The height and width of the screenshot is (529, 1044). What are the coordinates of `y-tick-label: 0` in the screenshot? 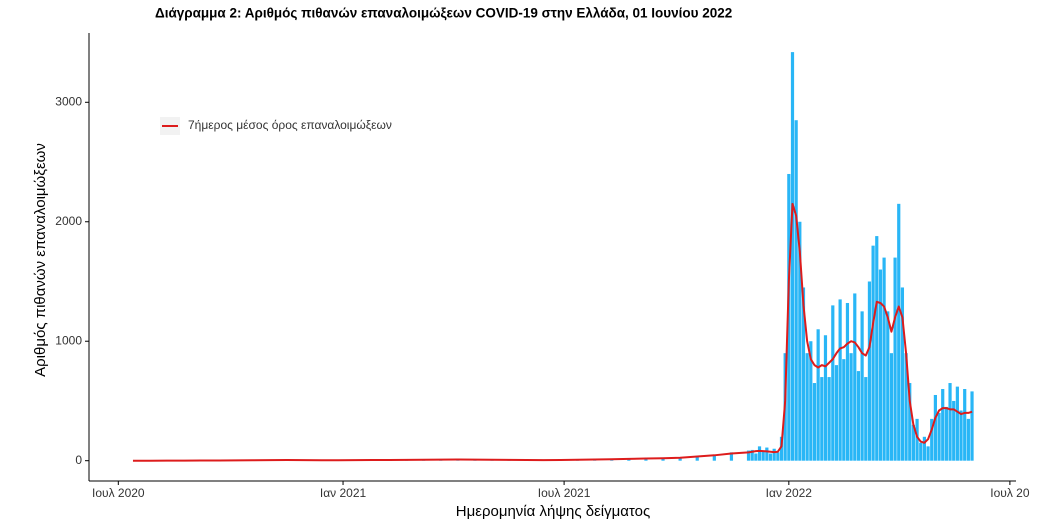 It's located at (78, 460).